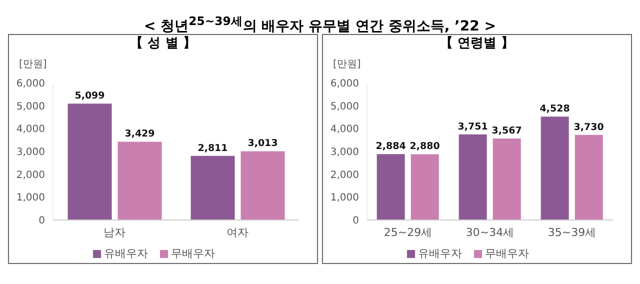 The width and height of the screenshot is (640, 284). What do you see at coordinates (589, 127) in the screenshot?
I see `data-label: 3,730` at bounding box center [589, 127].